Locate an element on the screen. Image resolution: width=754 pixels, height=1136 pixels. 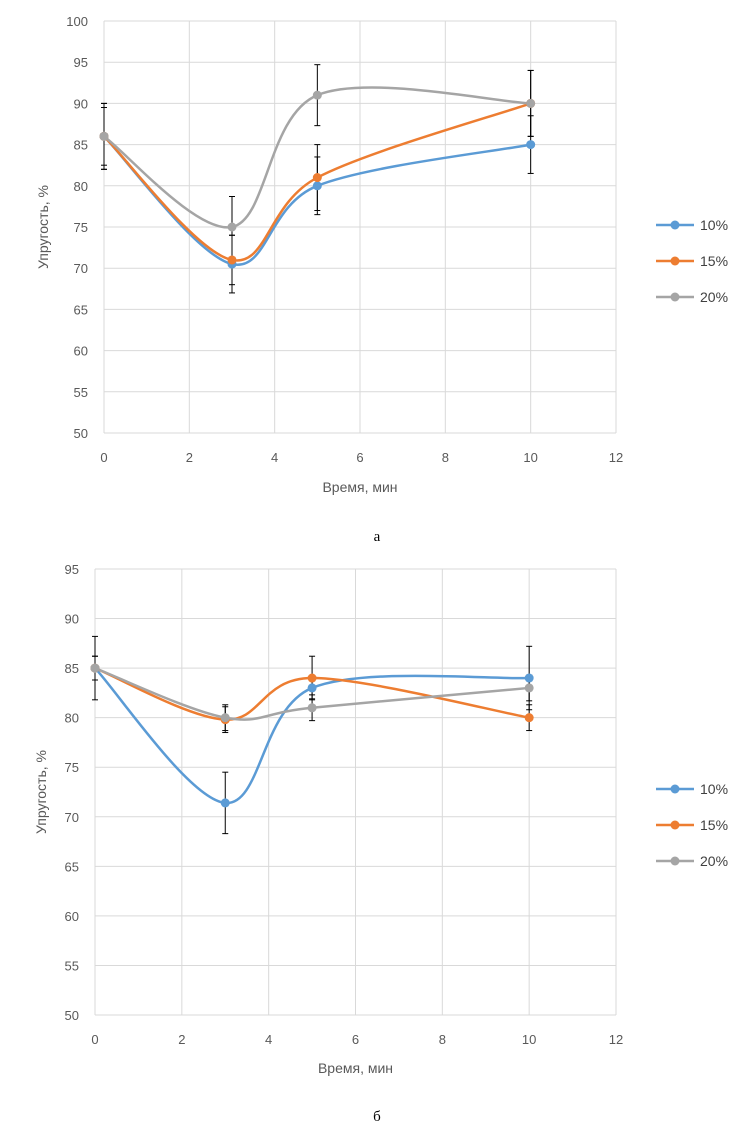
panel-label: а is located at coordinates (377, 537).